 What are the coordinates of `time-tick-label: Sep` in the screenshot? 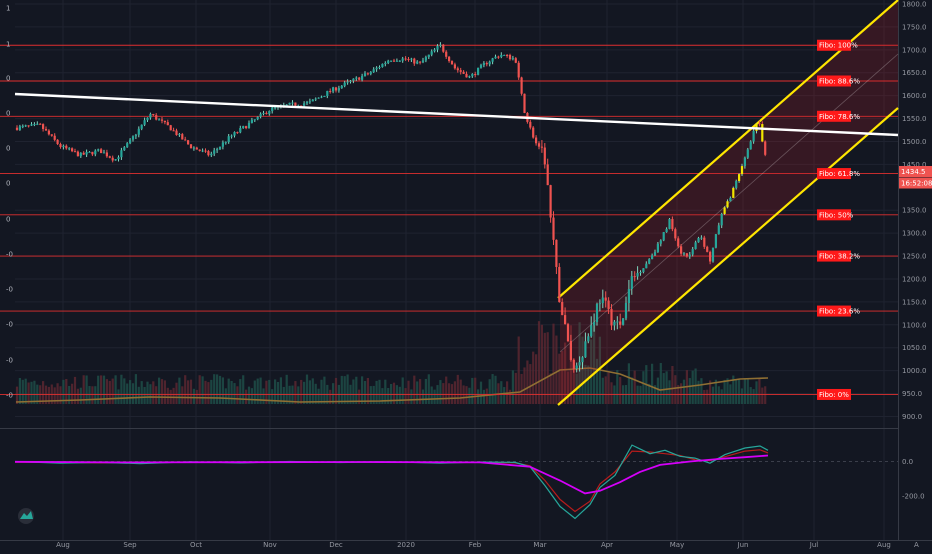 It's located at (130, 545).